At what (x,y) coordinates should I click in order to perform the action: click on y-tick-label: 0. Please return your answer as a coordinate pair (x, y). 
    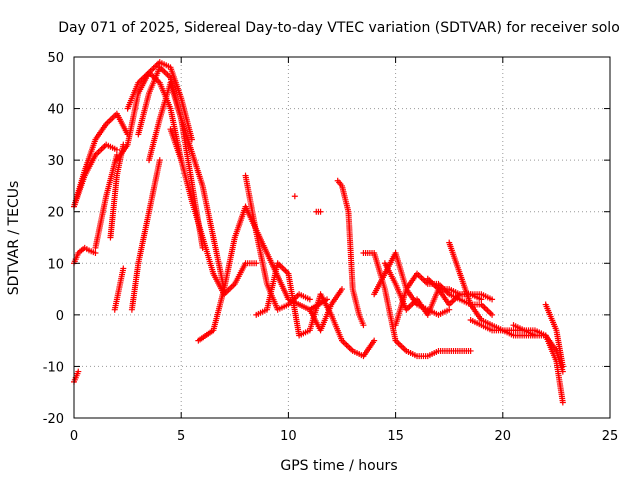
    Looking at the image, I should click on (60, 316).